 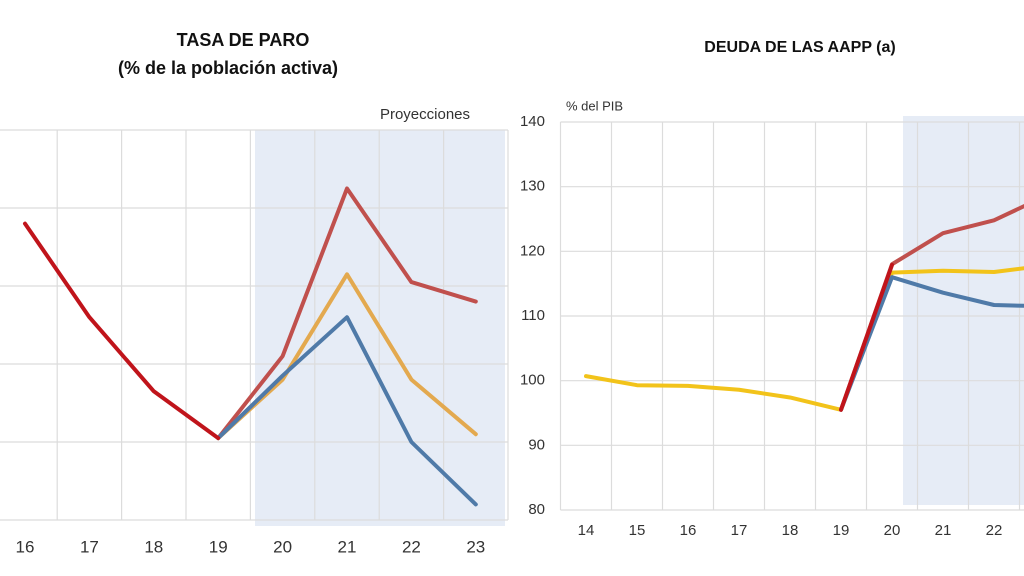 I want to click on y-tick-label: 110, so click(x=533, y=315).